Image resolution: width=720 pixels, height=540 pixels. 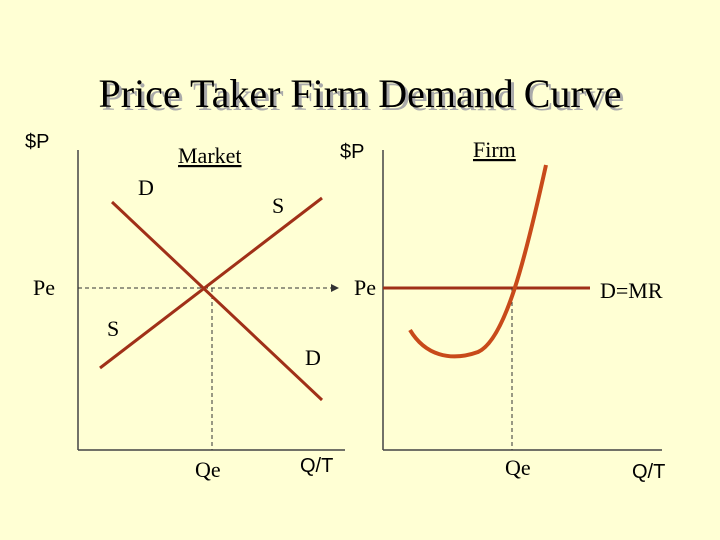 I want to click on demand-curve, so click(x=217, y=301).